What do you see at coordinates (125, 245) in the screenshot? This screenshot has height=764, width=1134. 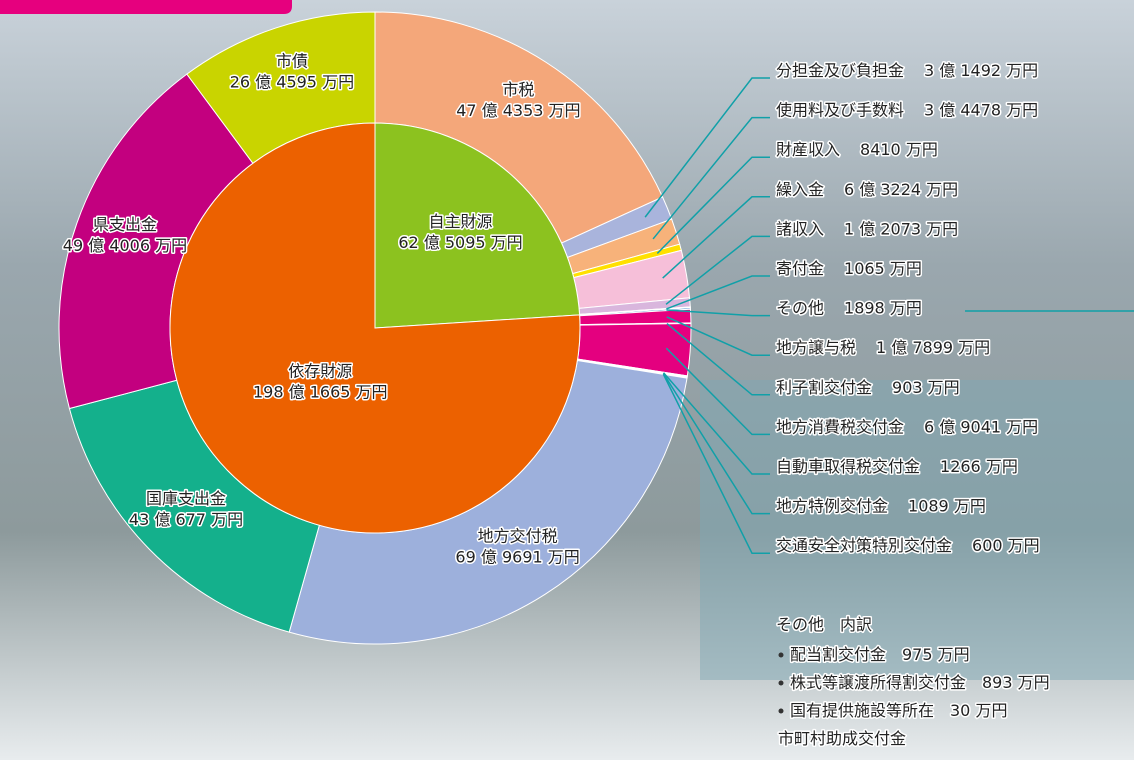 I see `outer-label-value: 49 億 4006 万円` at bounding box center [125, 245].